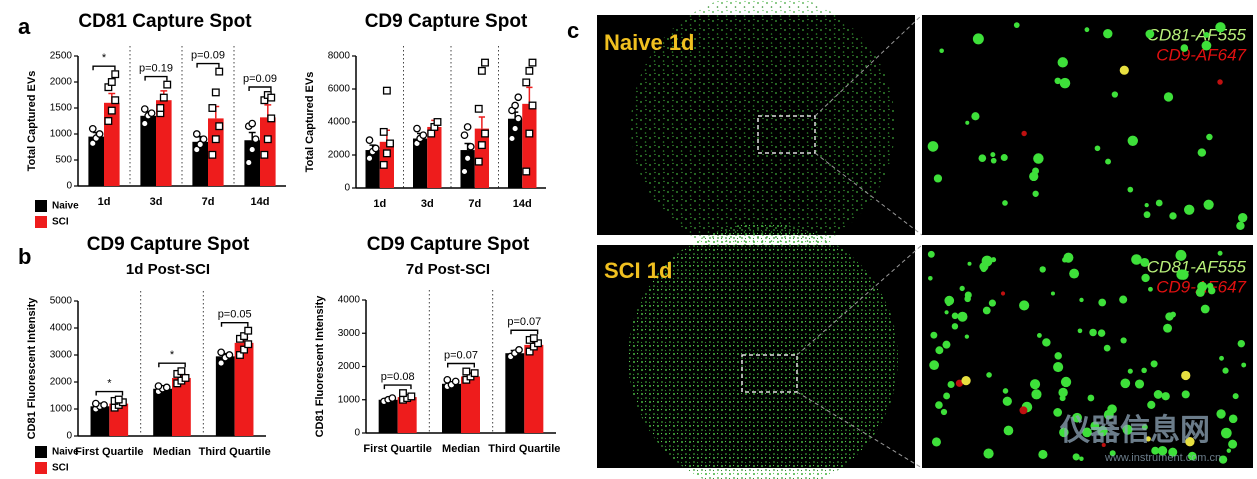  What do you see at coordinates (69, 186) in the screenshot?
I see `y-tick-label: 0` at bounding box center [69, 186].